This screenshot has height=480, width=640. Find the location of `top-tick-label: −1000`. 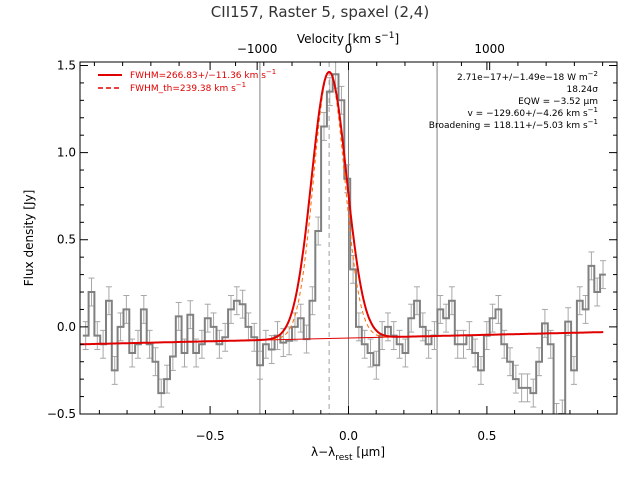

top-tick-label: −1000 is located at coordinates (257, 49).